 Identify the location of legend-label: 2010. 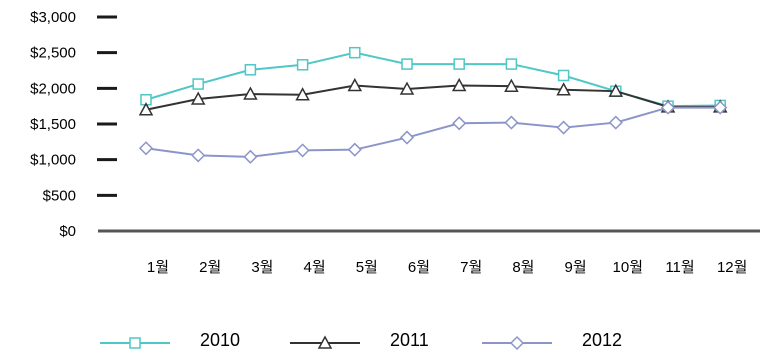
(220, 340).